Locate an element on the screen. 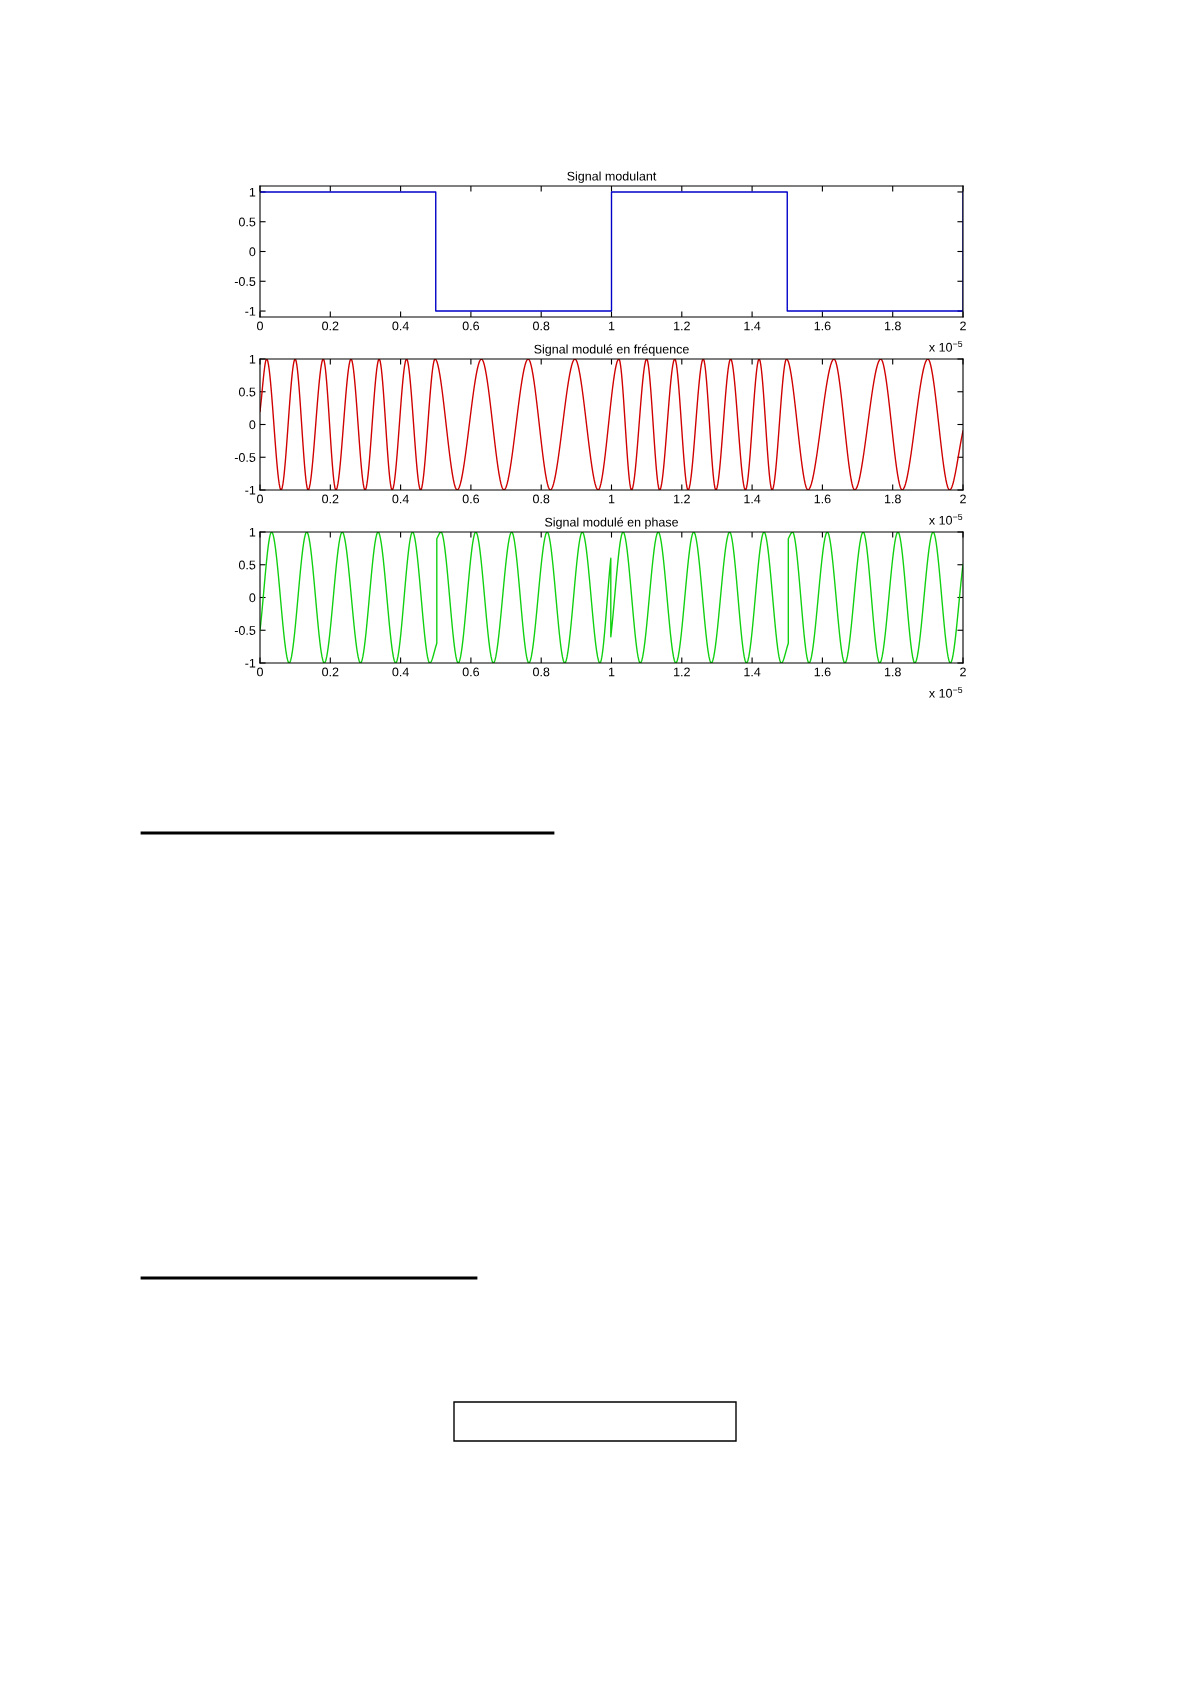  chart-title: Signal modulé en phase is located at coordinates (612, 523).